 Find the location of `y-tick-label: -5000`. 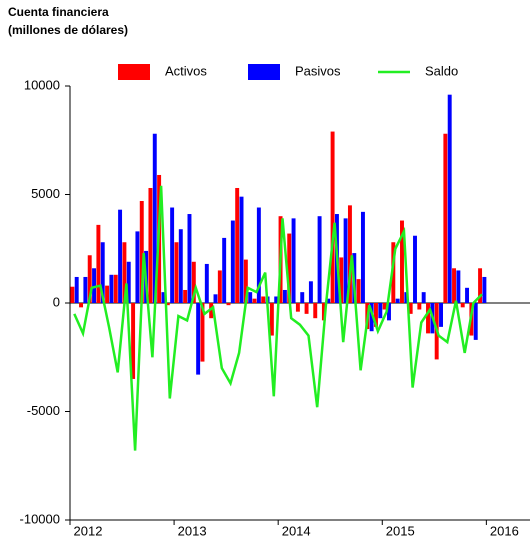

y-tick-label: -5000 is located at coordinates (43, 410).